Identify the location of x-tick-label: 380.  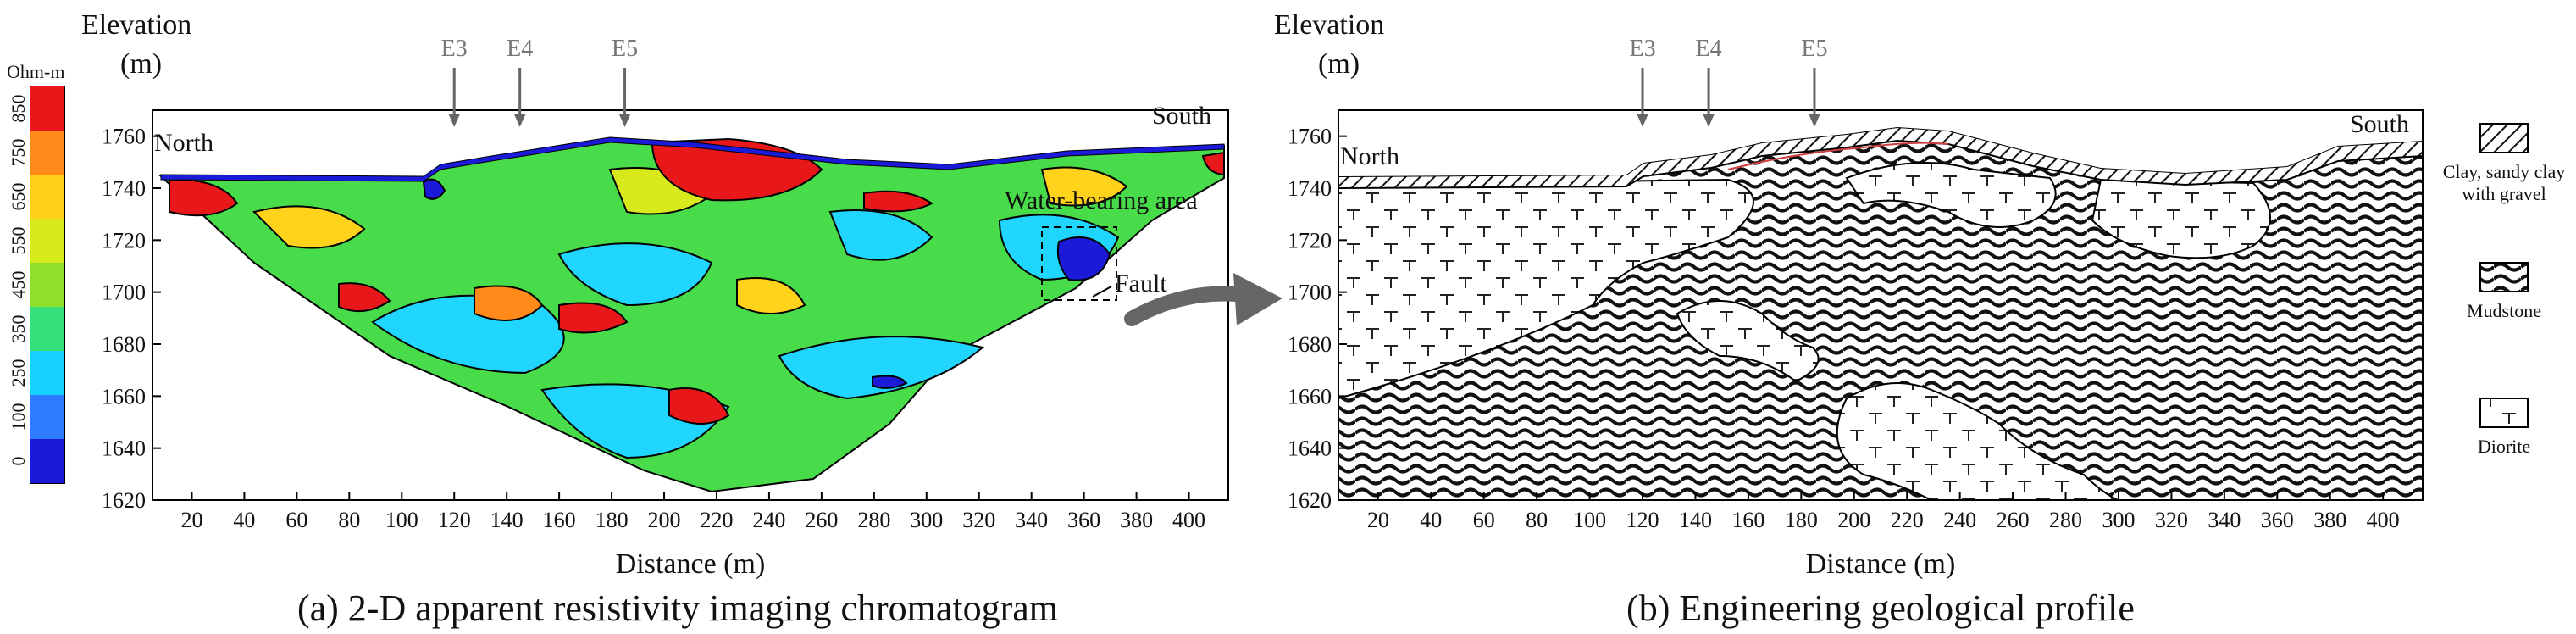
(1136, 520).